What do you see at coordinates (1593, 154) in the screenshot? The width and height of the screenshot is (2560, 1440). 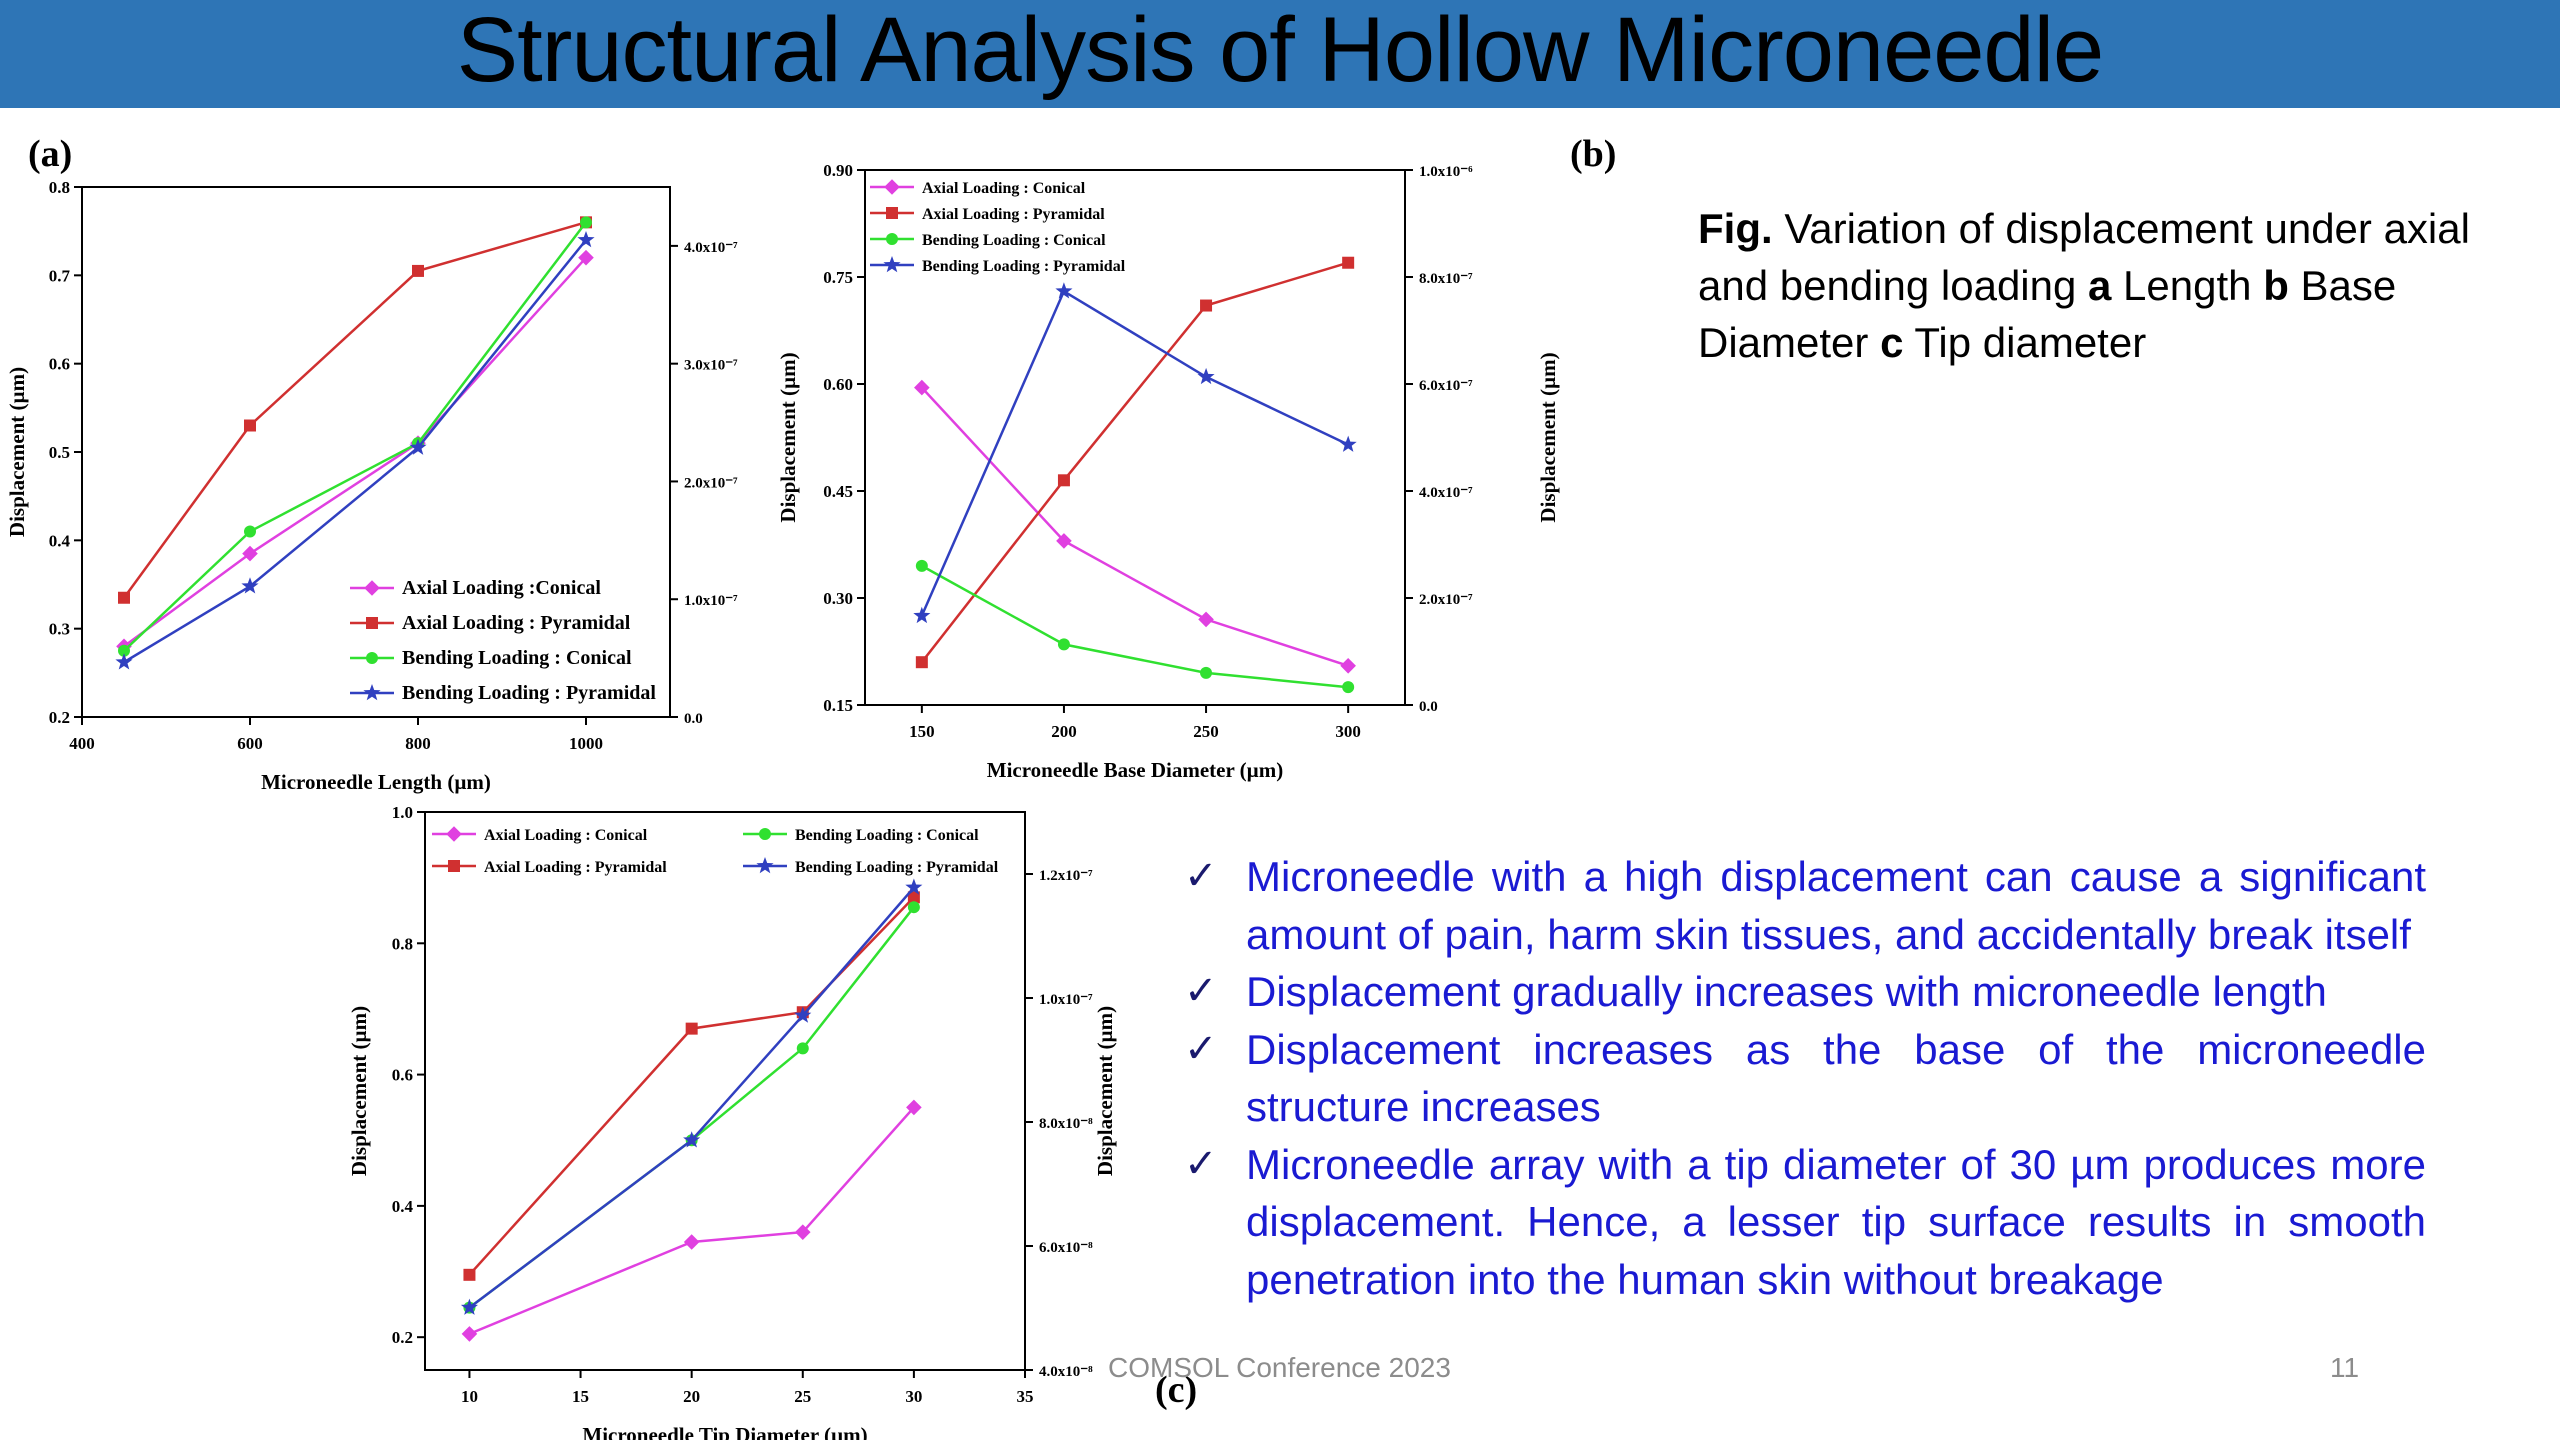 I see `panel-label-b: (b)` at bounding box center [1593, 154].